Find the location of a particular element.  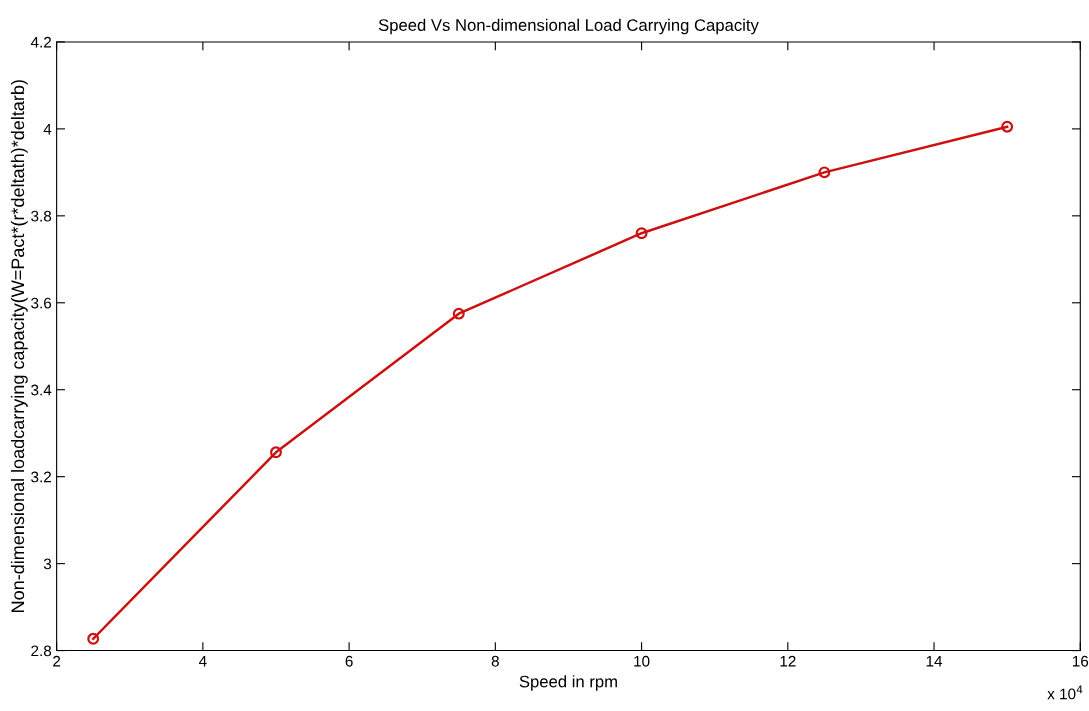

y-tick-label: 3 is located at coordinates (47, 564).